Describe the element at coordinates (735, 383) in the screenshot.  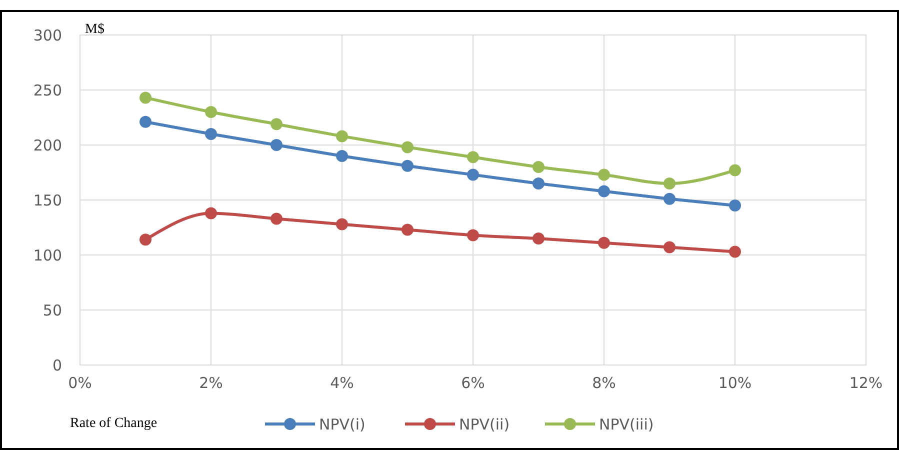
I see `x-tick-label: 10%` at that location.